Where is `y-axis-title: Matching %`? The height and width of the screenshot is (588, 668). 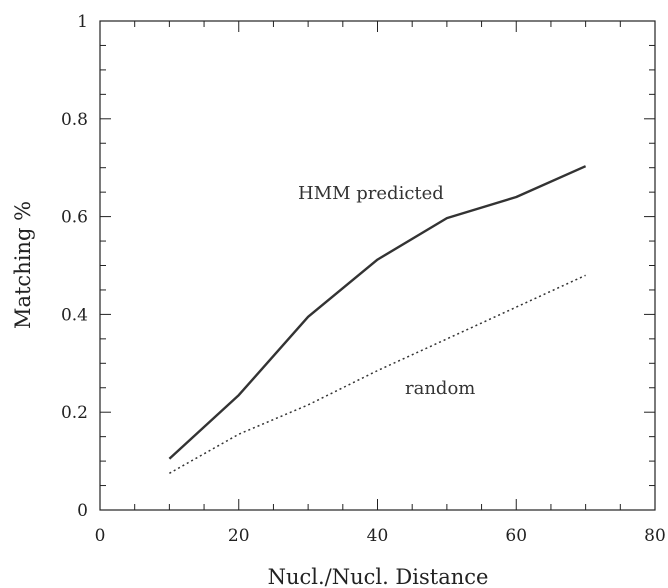
y-axis-title: Matching % is located at coordinates (23, 265).